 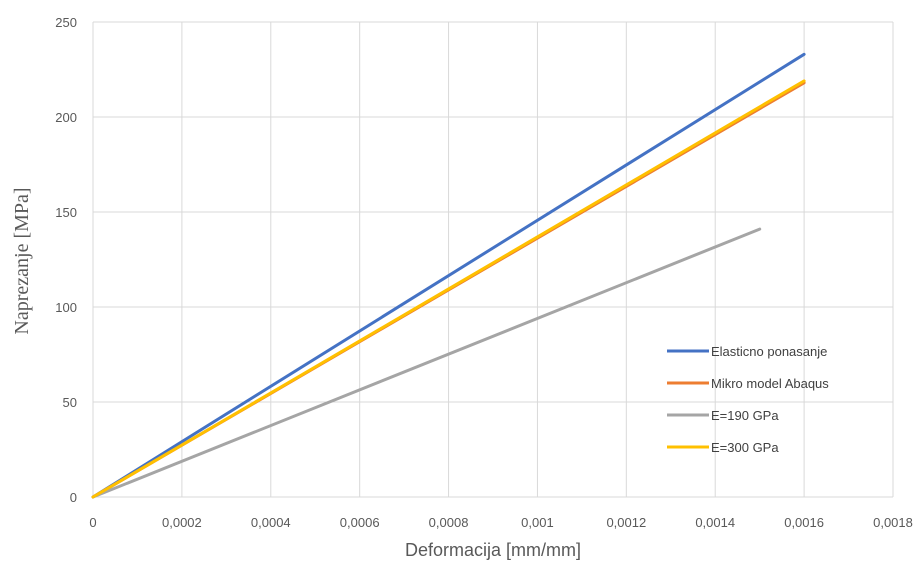 What do you see at coordinates (745, 447) in the screenshot?
I see `legend-label: E=300 GPa` at bounding box center [745, 447].